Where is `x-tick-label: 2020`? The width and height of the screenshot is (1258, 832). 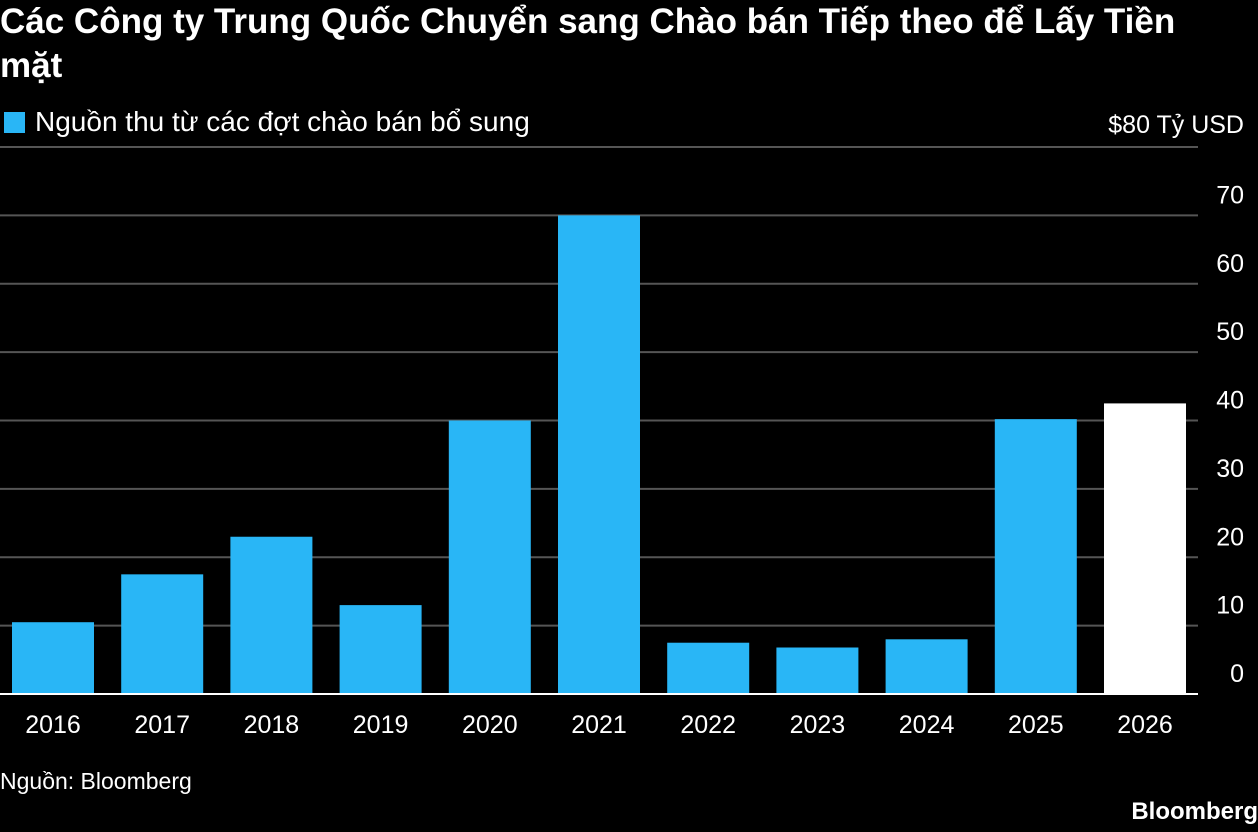 x-tick-label: 2020 is located at coordinates (490, 725).